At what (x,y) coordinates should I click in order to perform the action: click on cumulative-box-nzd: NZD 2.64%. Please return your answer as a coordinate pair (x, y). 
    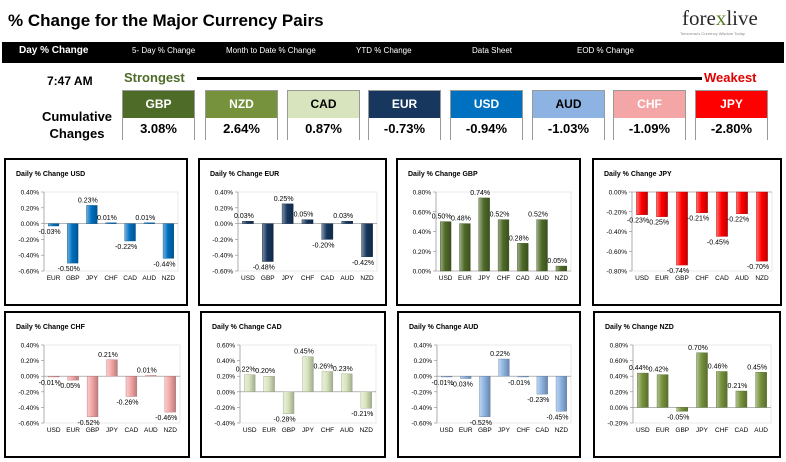
    Looking at the image, I should click on (241, 115).